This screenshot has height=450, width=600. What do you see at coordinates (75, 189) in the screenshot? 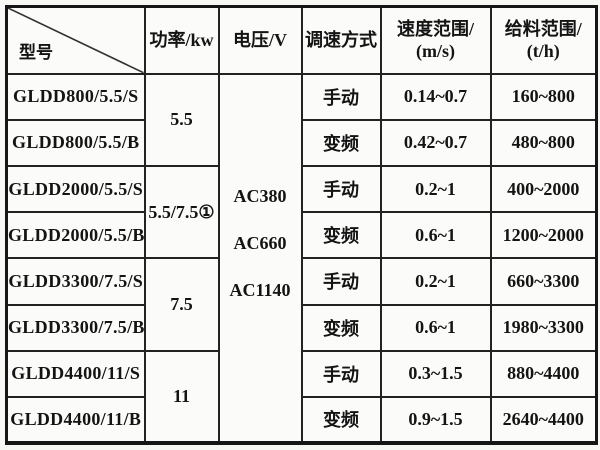
I see `model-cell: GLDD2000/5.5/S` at bounding box center [75, 189].